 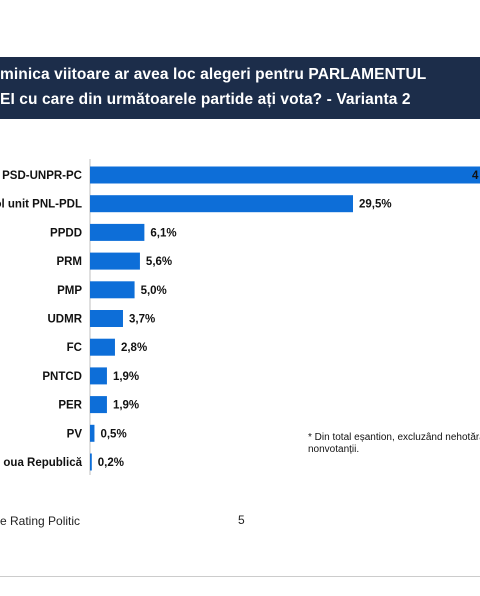 I want to click on category-label: PPDD, so click(x=66, y=233).